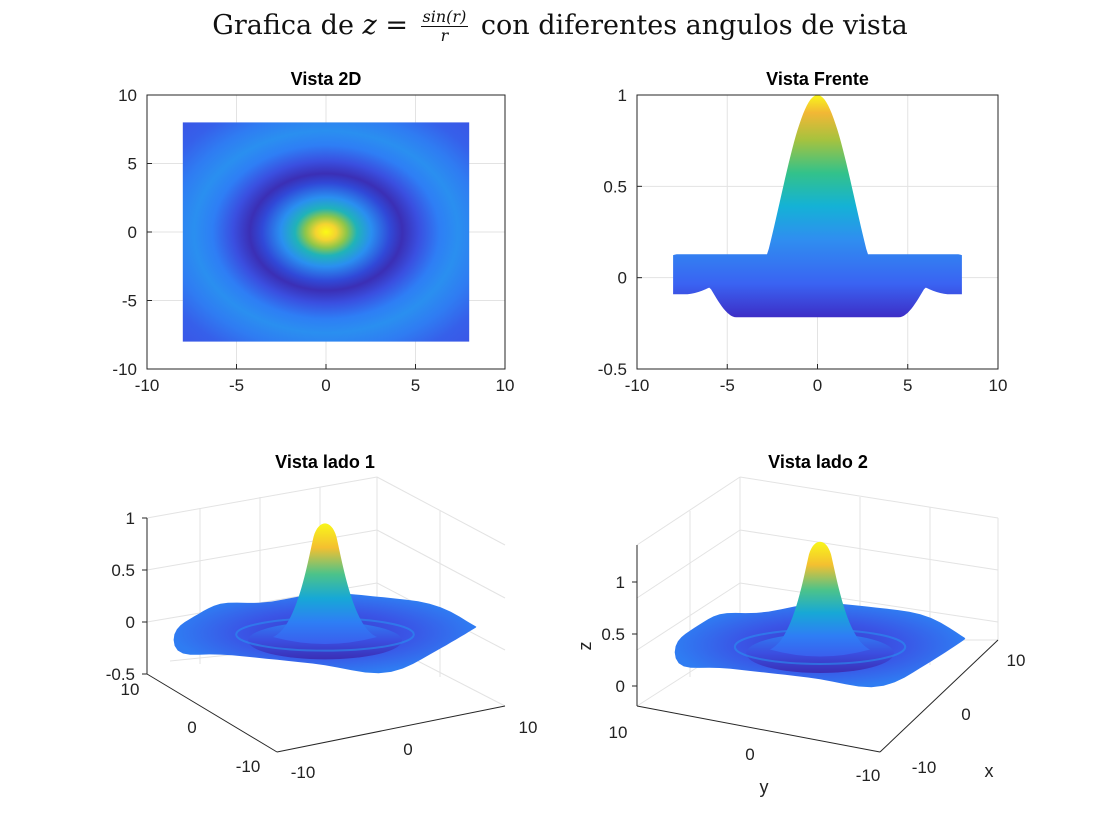  Describe the element at coordinates (818, 462) in the screenshot. I see `panel-title: Vista lado 2` at that location.